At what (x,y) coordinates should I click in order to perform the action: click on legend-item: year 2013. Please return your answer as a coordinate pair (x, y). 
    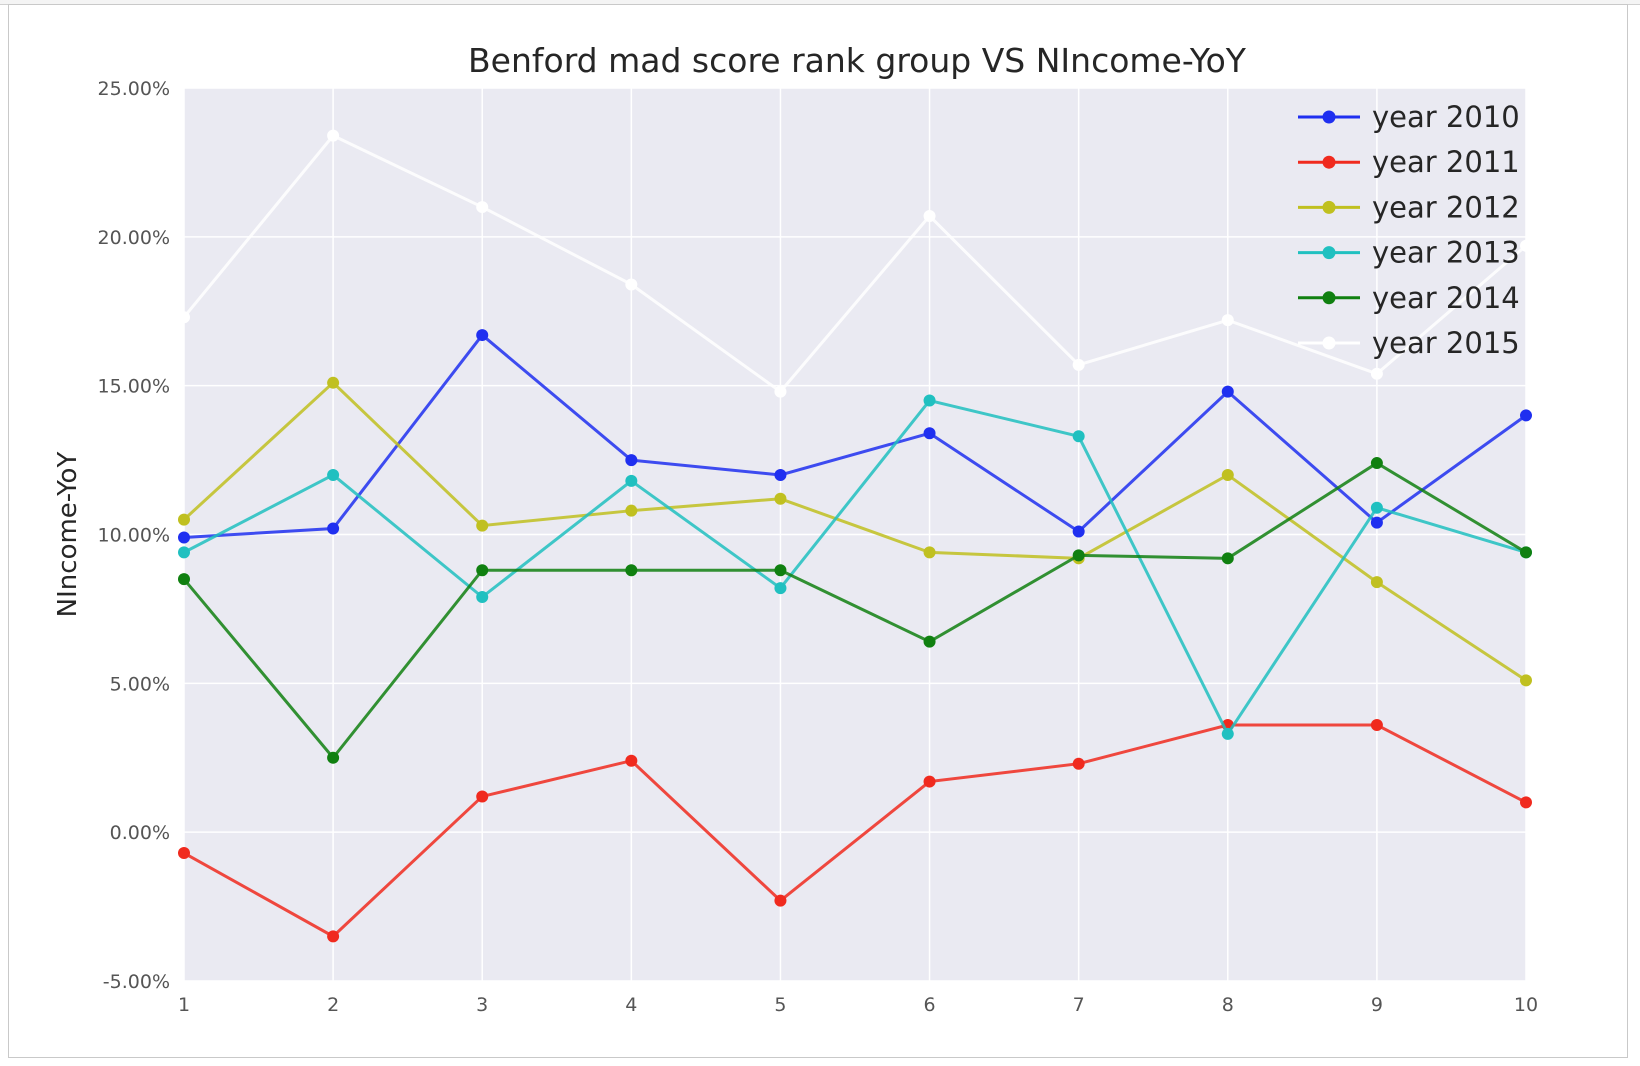
    Looking at the image, I should click on (1409, 253).